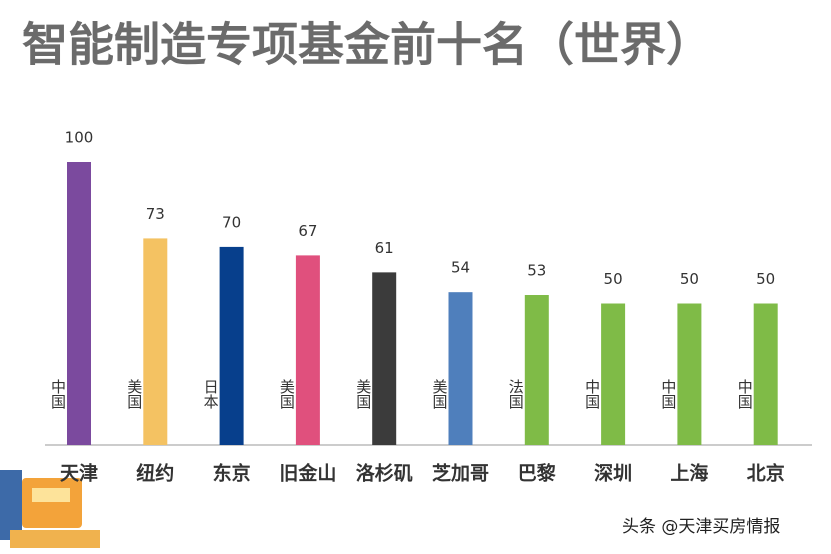  I want to click on category-label: 深圳, so click(613, 473).